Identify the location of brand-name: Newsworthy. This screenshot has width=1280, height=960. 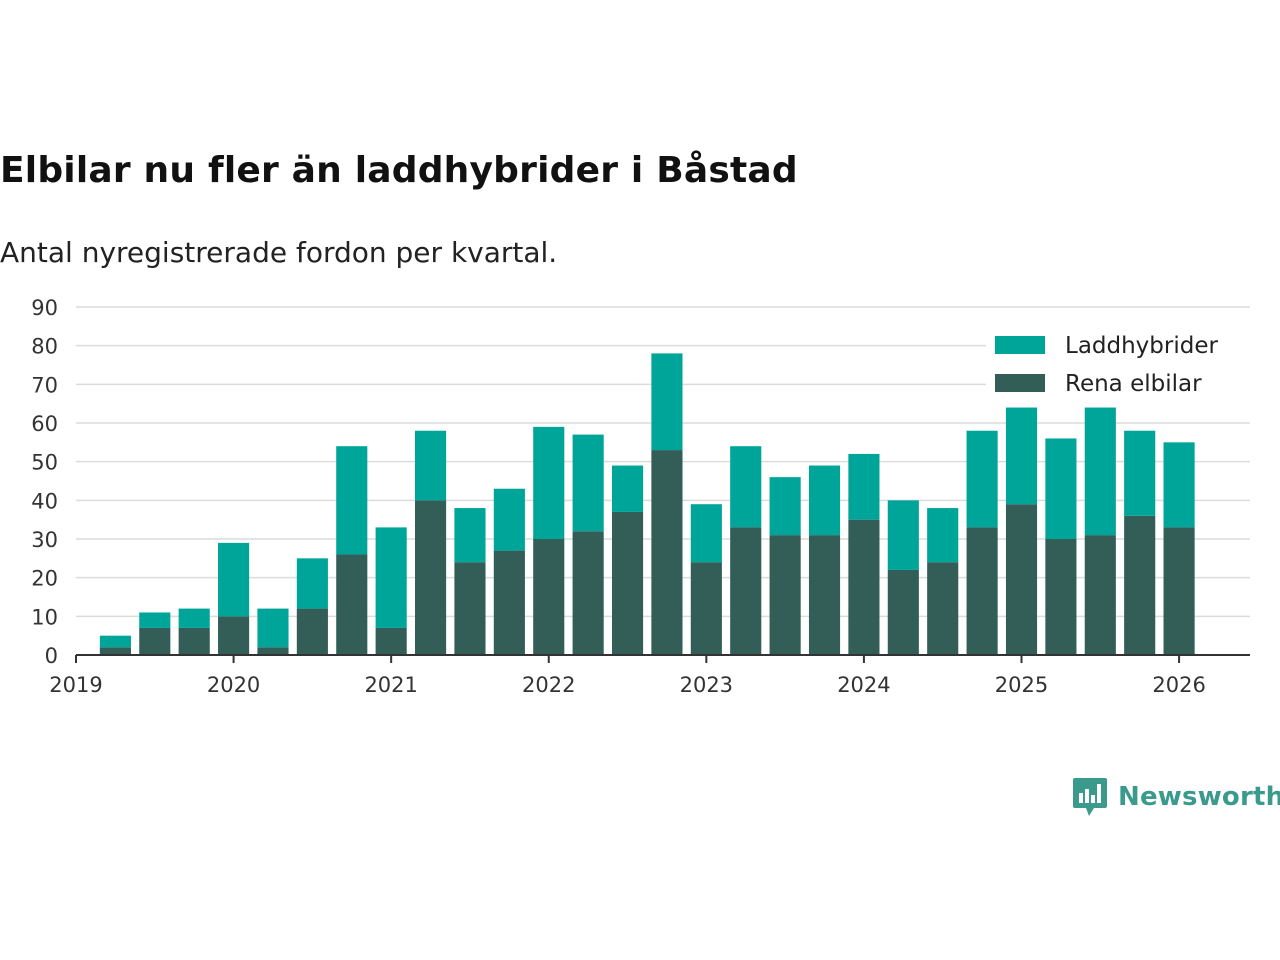
(1199, 797).